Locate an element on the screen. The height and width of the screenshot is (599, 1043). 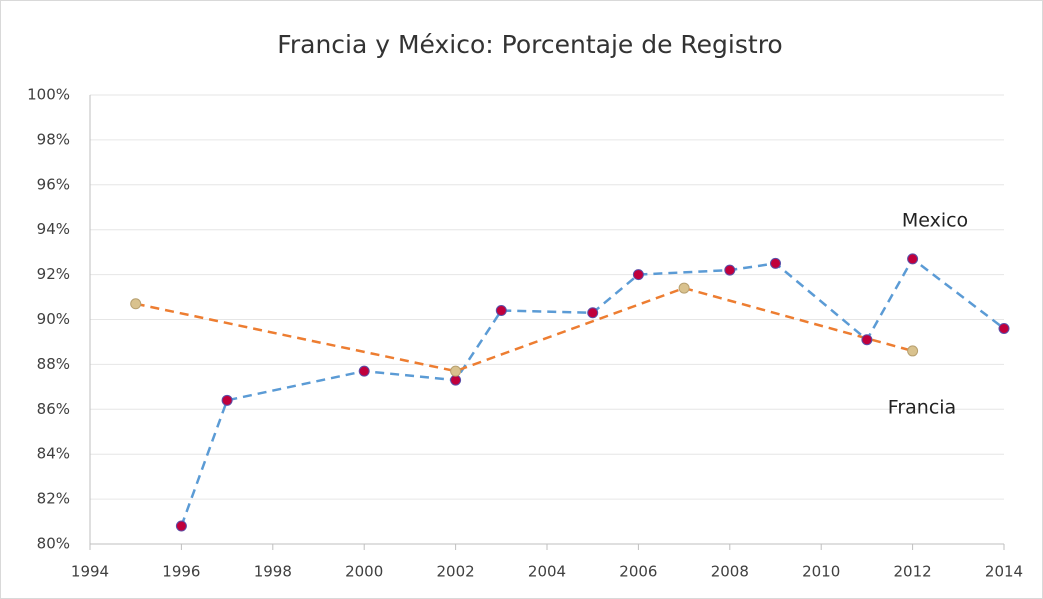
x-tick-label: 1994 is located at coordinates (90, 572).